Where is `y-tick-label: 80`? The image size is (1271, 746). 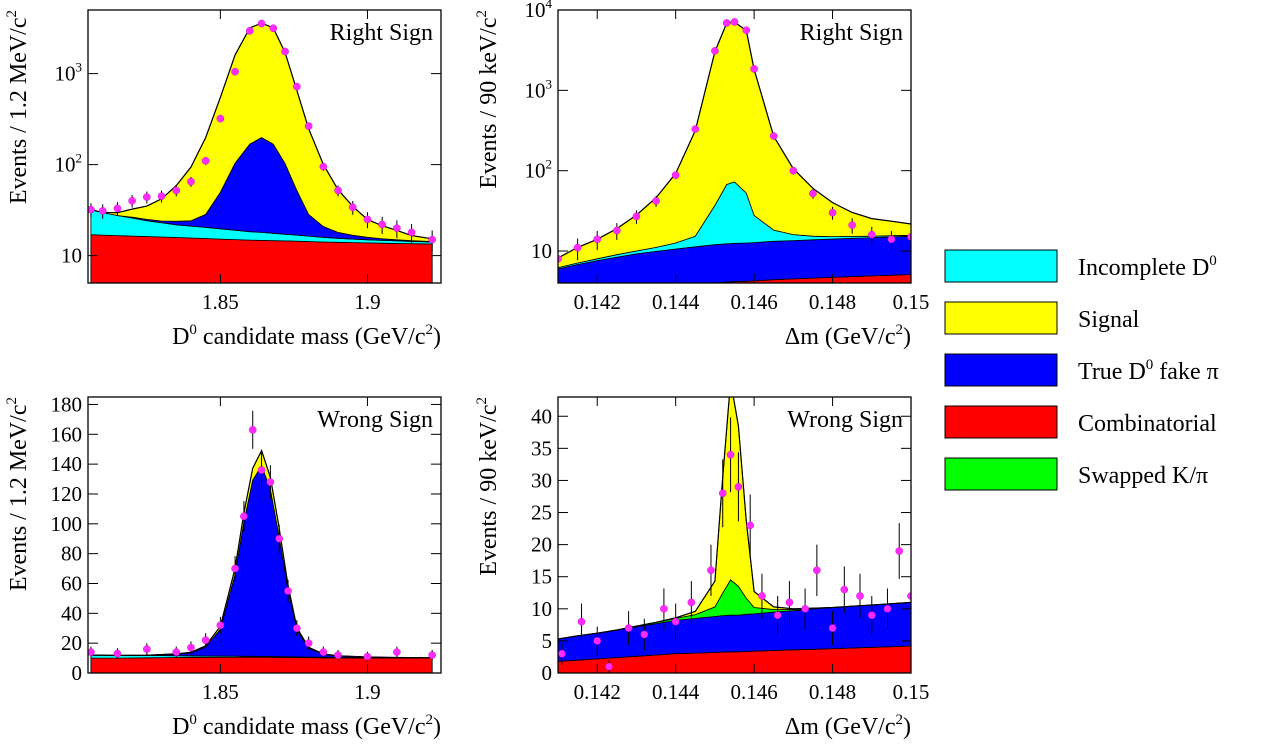
y-tick-label: 80 is located at coordinates (71, 554).